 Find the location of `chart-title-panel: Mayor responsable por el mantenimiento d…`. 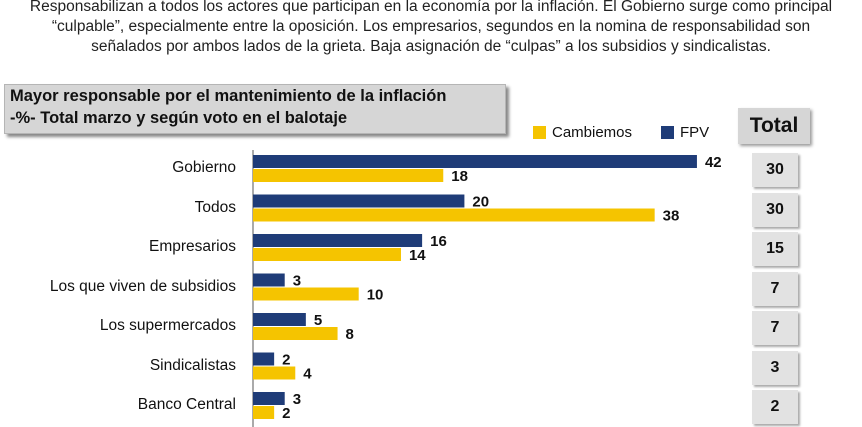

chart-title-panel: Mayor responsable por el mantenimiento d… is located at coordinates (255, 109).